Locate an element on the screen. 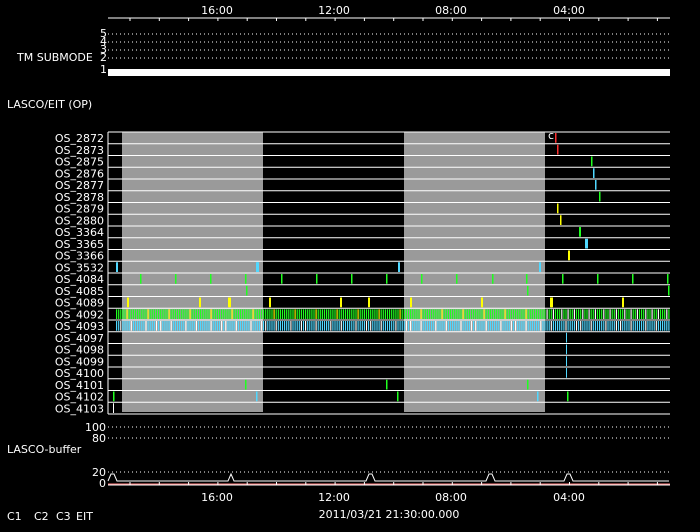  legend-c3: C3 is located at coordinates (63, 516).